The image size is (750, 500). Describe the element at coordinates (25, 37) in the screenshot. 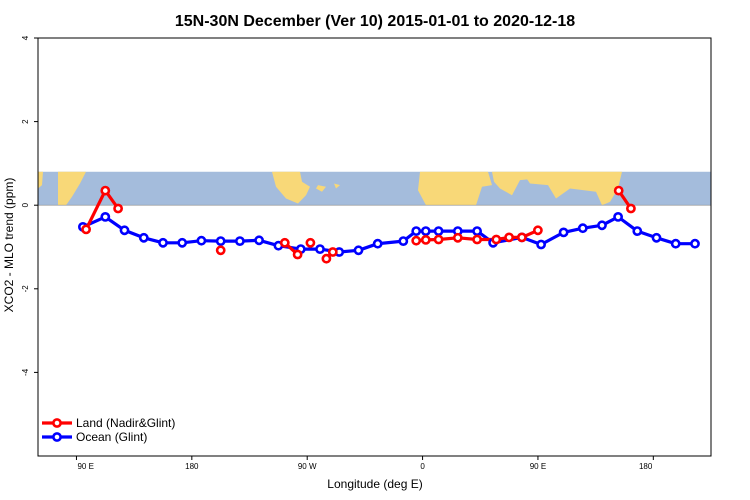

I see `y-tick-label: 4` at that location.